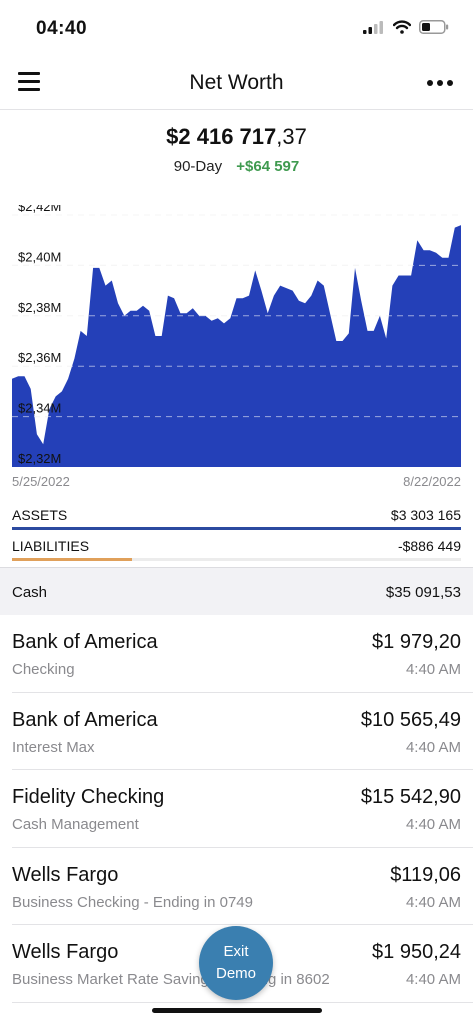 The width and height of the screenshot is (473, 1024). Describe the element at coordinates (43, 669) in the screenshot. I see `account-type: Checking` at that location.